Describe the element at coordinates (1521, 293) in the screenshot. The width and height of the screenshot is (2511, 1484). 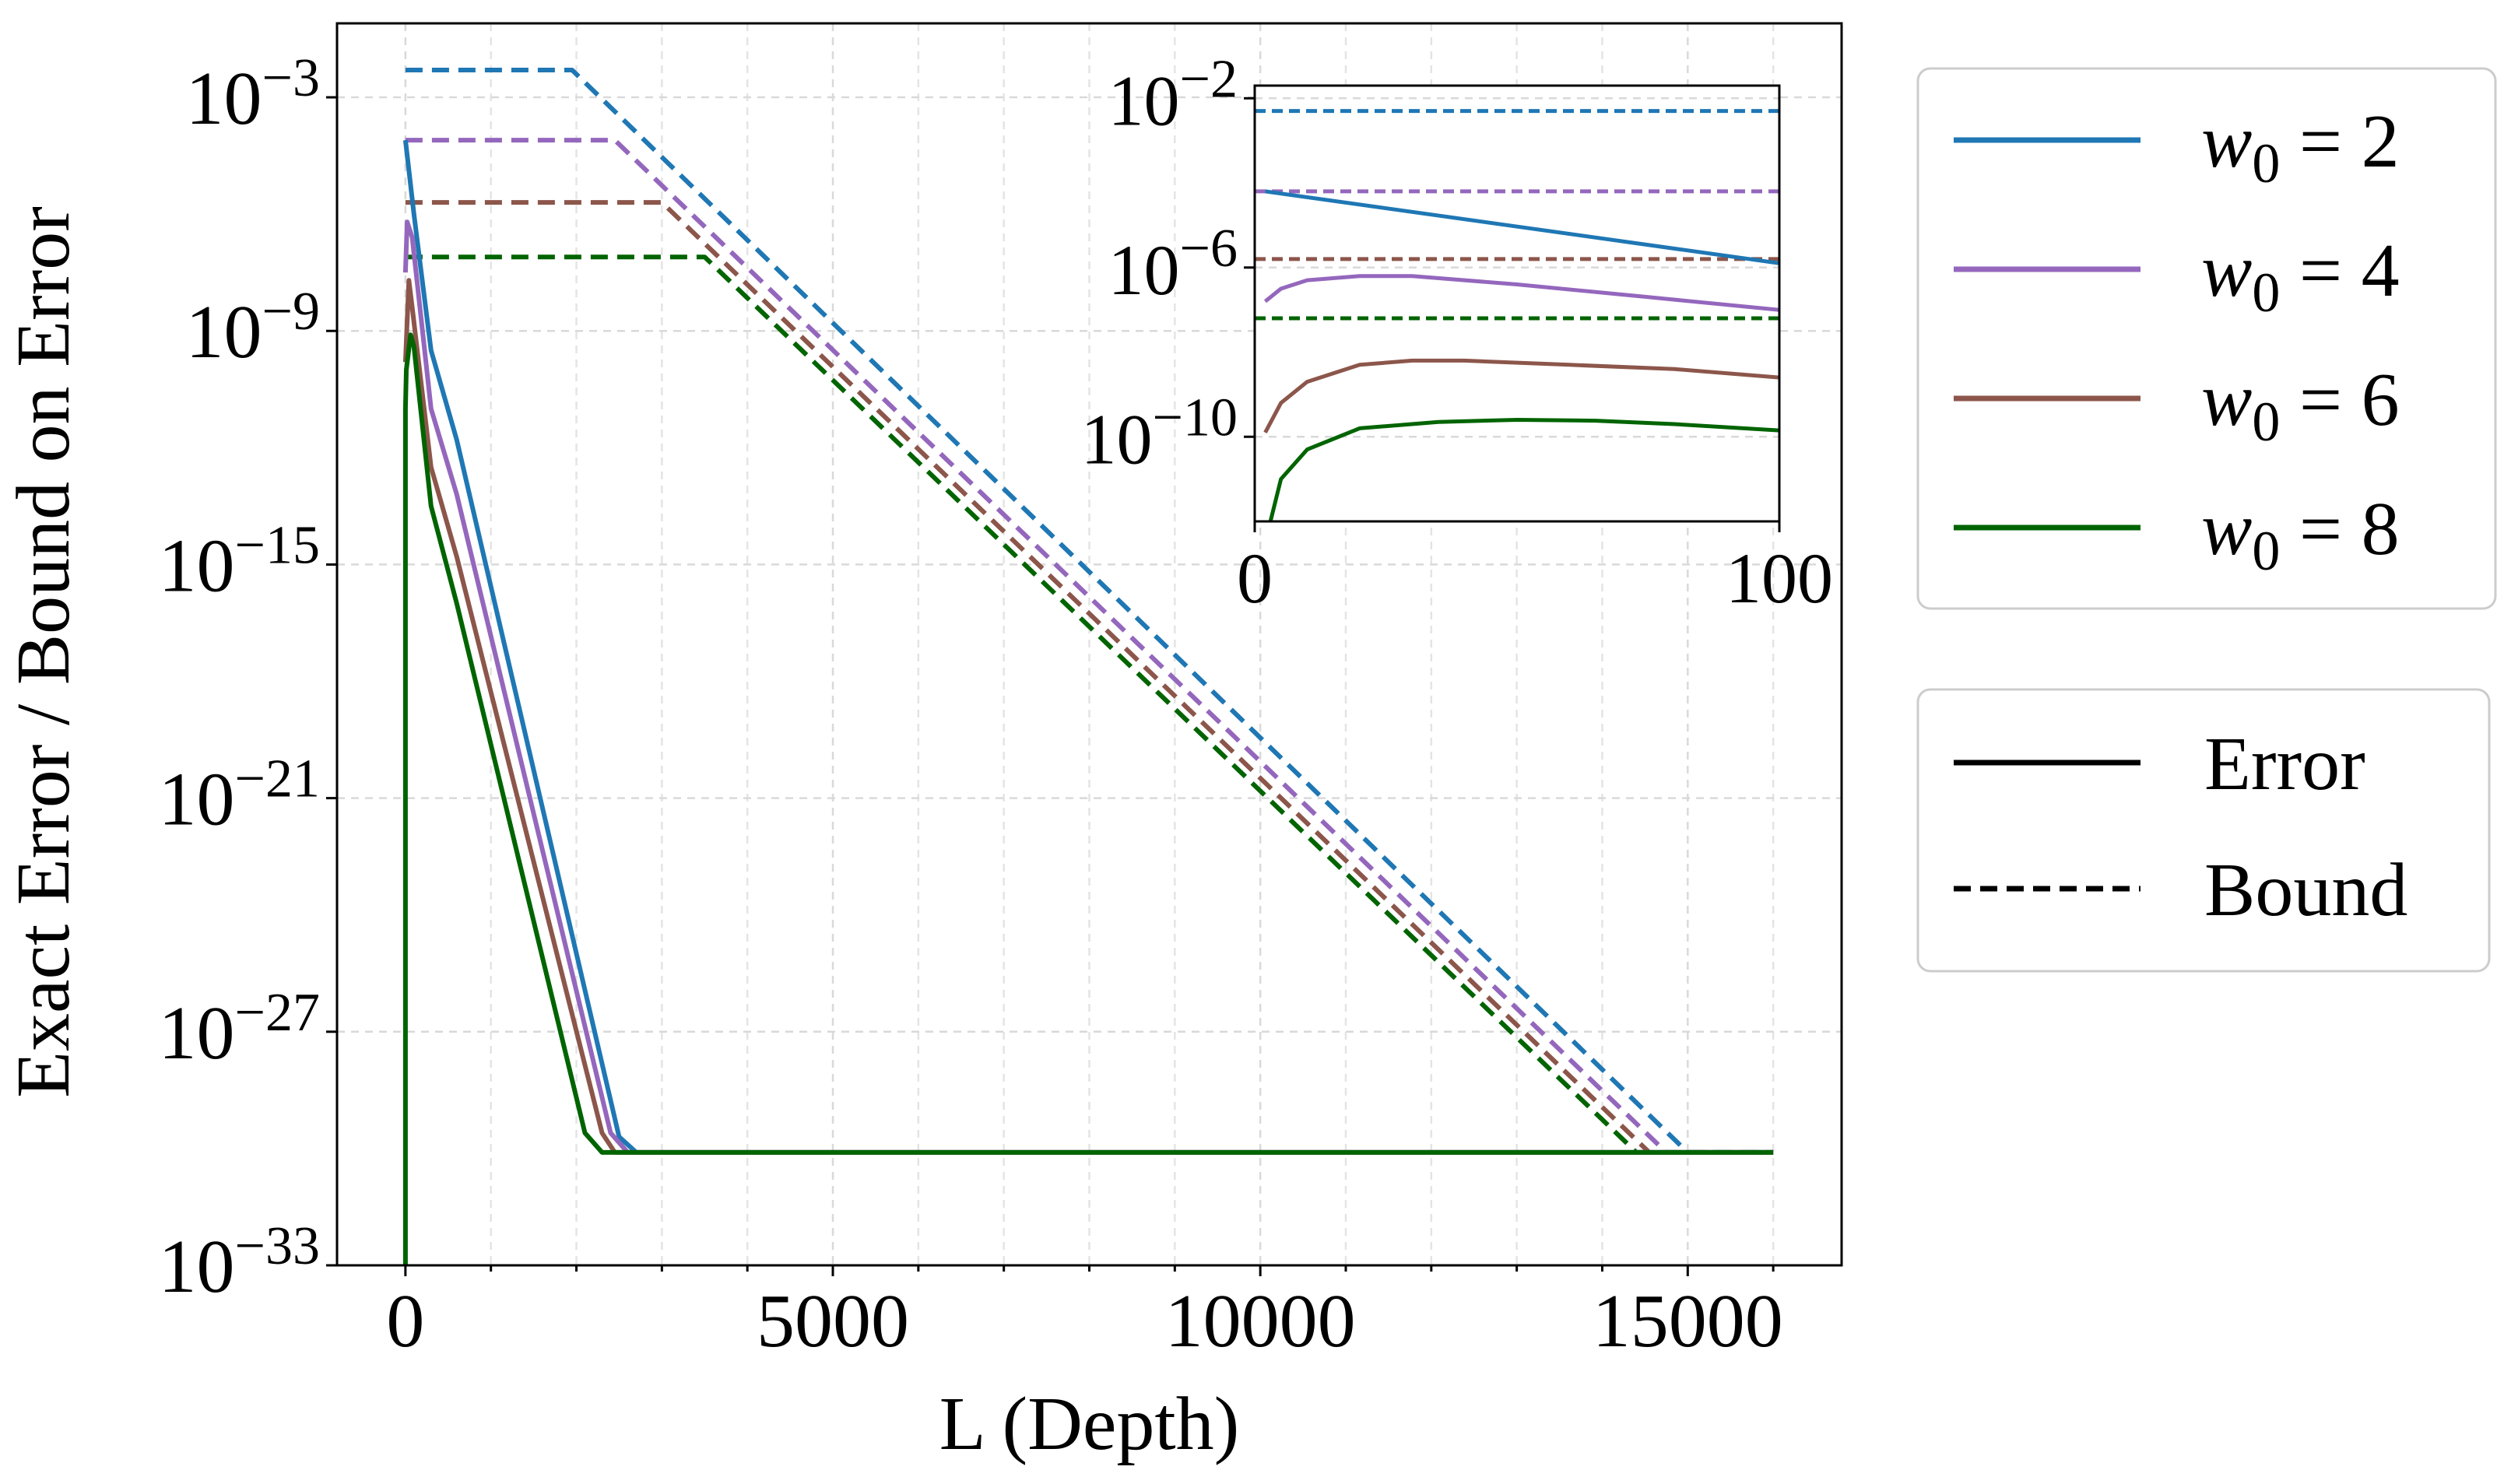
I see `inset-series-w0-4-error` at that location.